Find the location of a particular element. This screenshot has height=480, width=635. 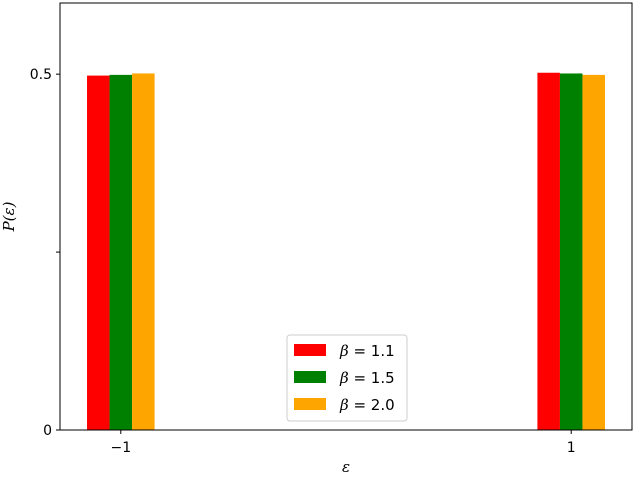

y-axis: 00.5 is located at coordinates (45, 253).